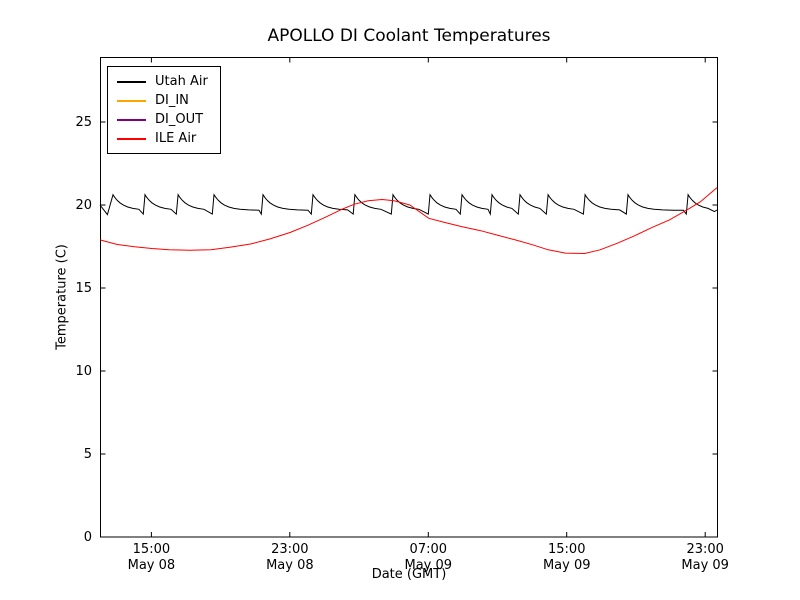  I want to click on legend-label: ILE Air, so click(176, 138).